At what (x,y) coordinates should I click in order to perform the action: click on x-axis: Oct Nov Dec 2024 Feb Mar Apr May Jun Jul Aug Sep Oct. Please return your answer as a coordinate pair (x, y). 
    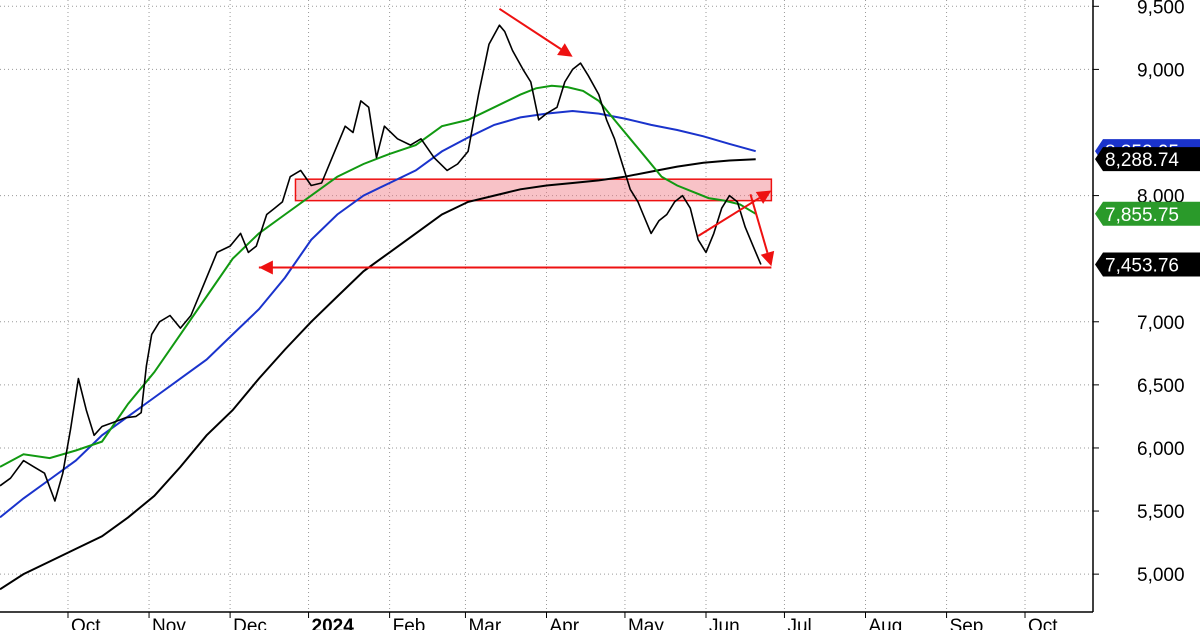
    Looking at the image, I should click on (562, 621).